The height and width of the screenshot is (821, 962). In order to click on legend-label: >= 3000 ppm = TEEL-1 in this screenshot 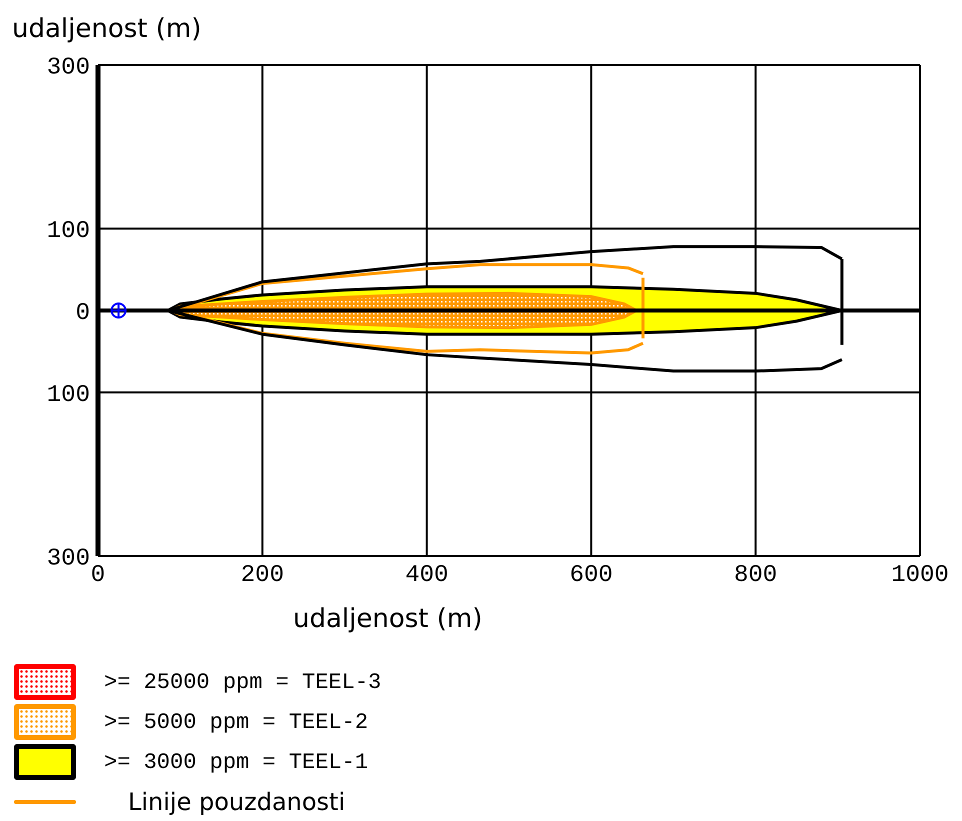, I will do `click(236, 762)`.